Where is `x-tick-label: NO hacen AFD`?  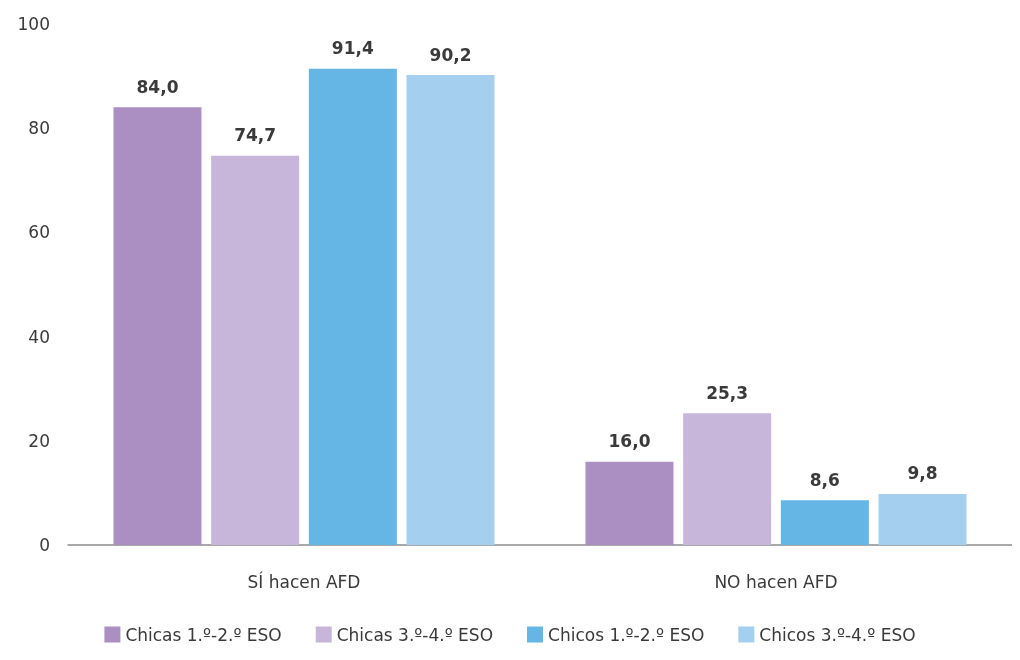 x-tick-label: NO hacen AFD is located at coordinates (776, 581).